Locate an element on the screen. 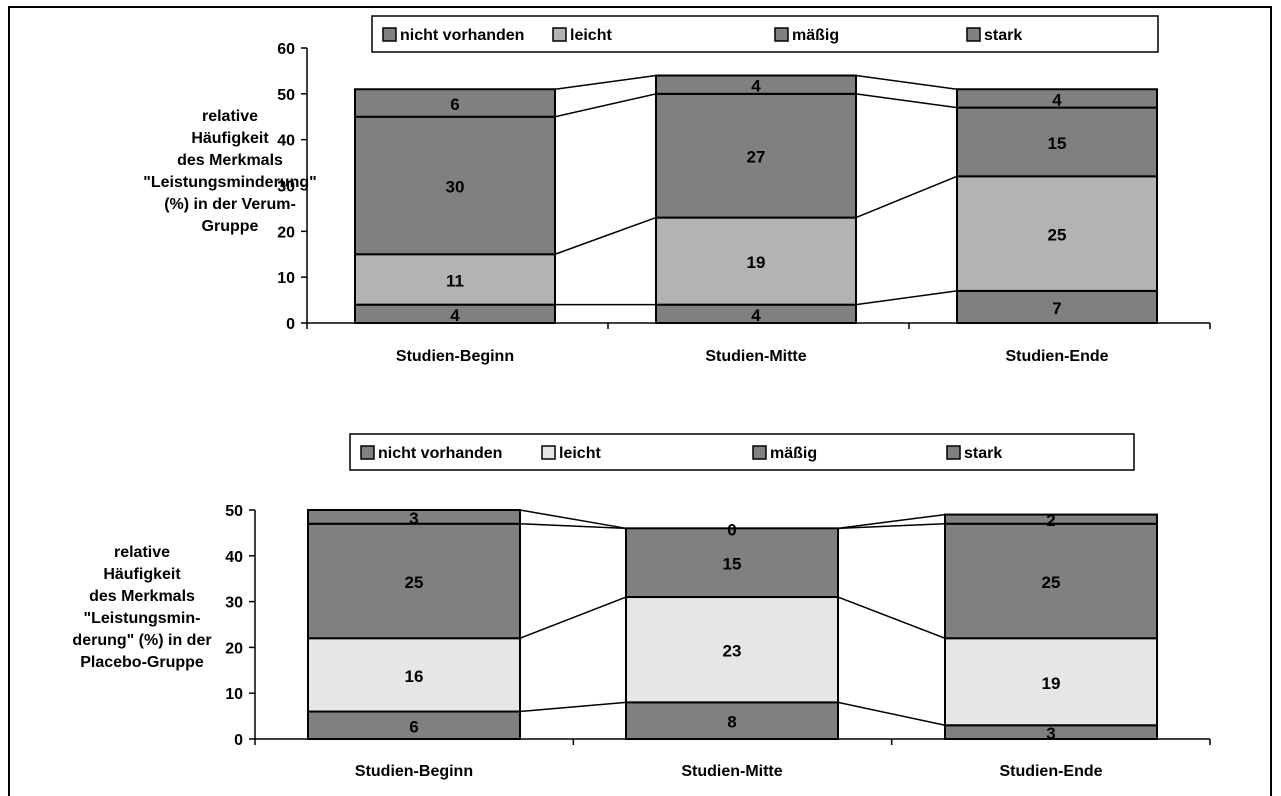 Image resolution: width=1281 pixels, height=796 pixels. chart-1-y-tick-label: 10 is located at coordinates (286, 278).